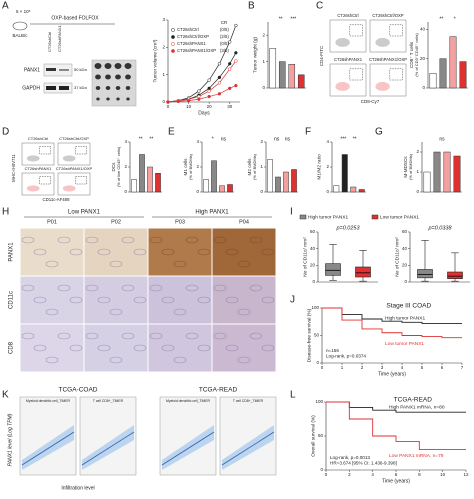  What do you see at coordinates (33, 158) in the screenshot?
I see `flow-density` at bounding box center [33, 158].